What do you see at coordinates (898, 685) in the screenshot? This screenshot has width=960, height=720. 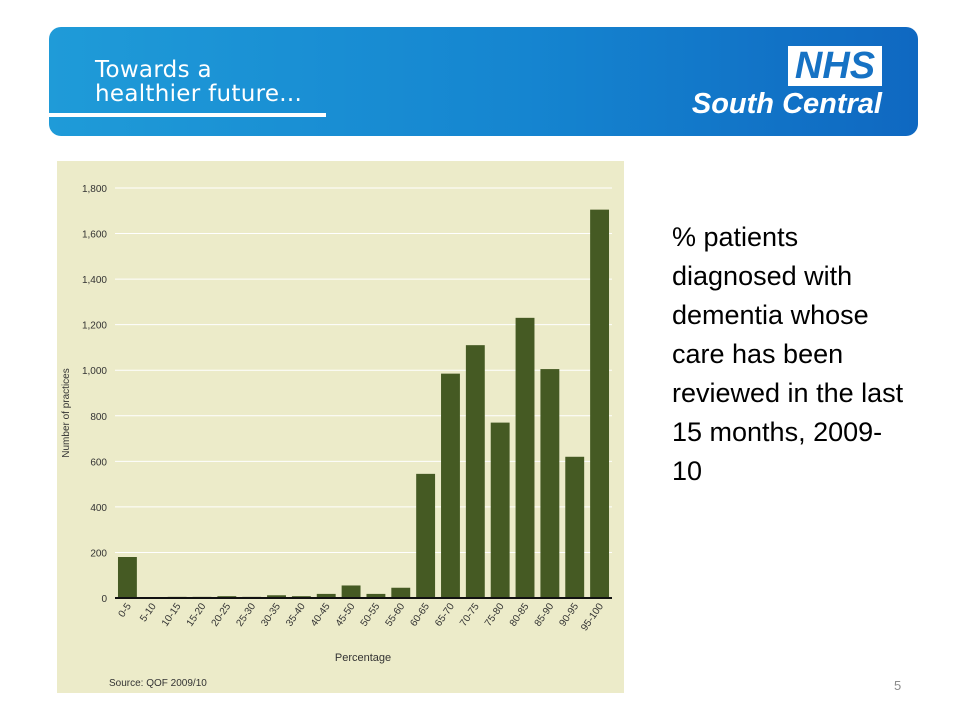 I see `slide-number: 5` at bounding box center [898, 685].